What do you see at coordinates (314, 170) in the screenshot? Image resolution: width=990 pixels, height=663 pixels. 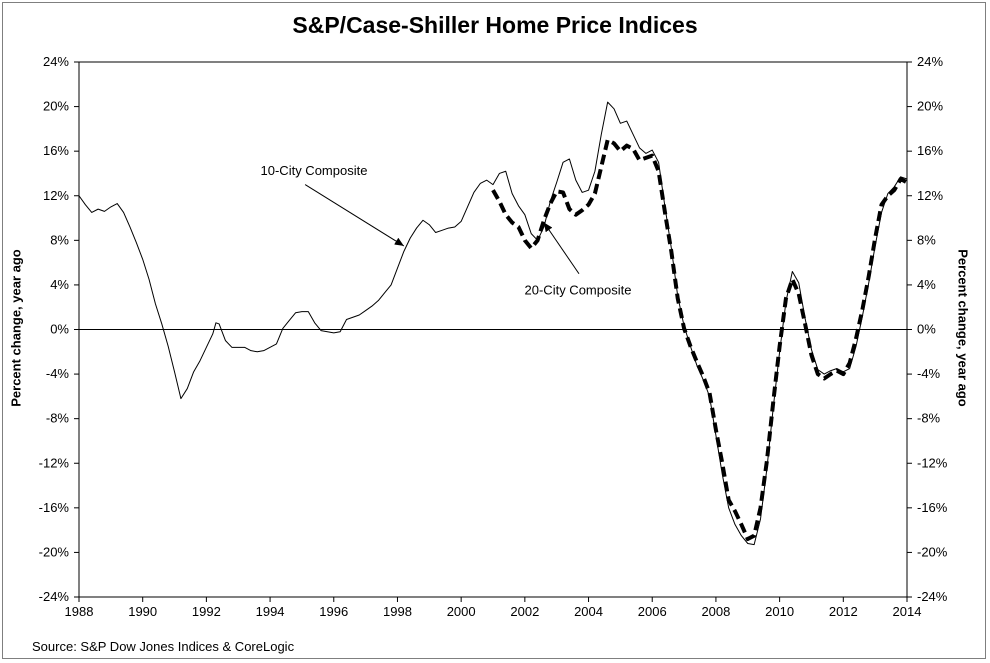 I see `annotation-10-city: 10-City Composite` at bounding box center [314, 170].